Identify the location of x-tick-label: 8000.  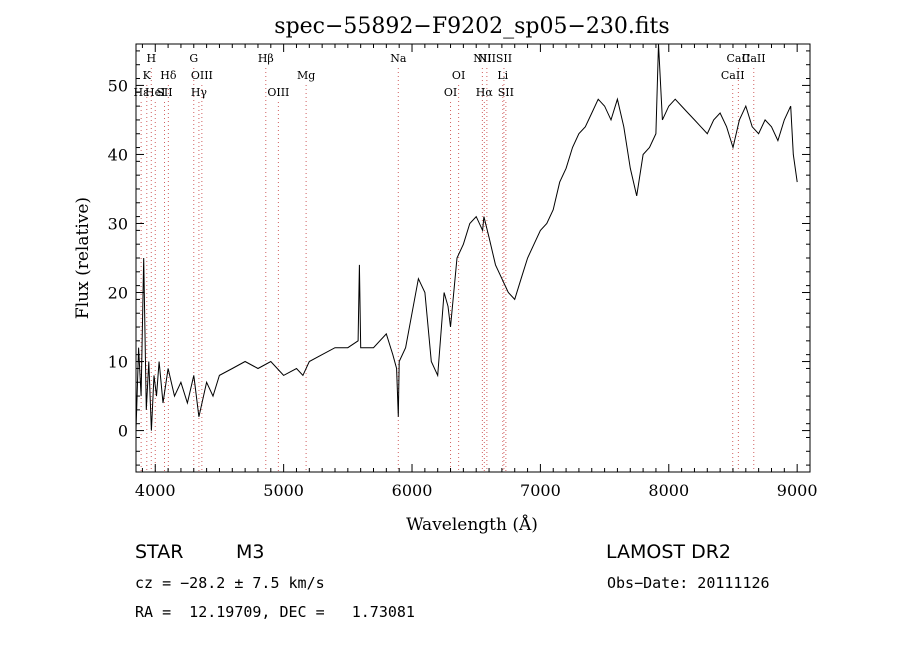
(668, 490).